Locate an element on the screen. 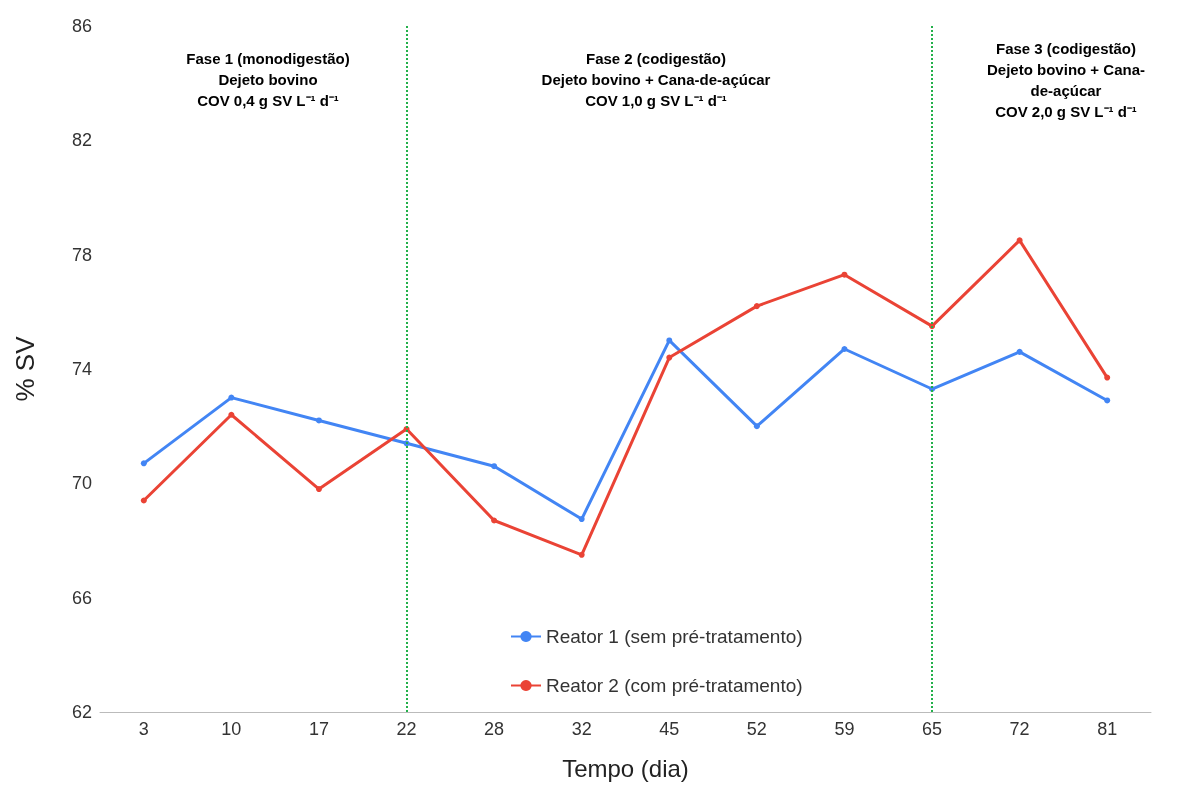 This screenshot has height=790, width=1181. annotation: Fase 2 (codigestão) Dejeto bovino + Cana-de-açúcar COV 1,0 g SV L⁻¹ d⁻¹ is located at coordinates (656, 79).